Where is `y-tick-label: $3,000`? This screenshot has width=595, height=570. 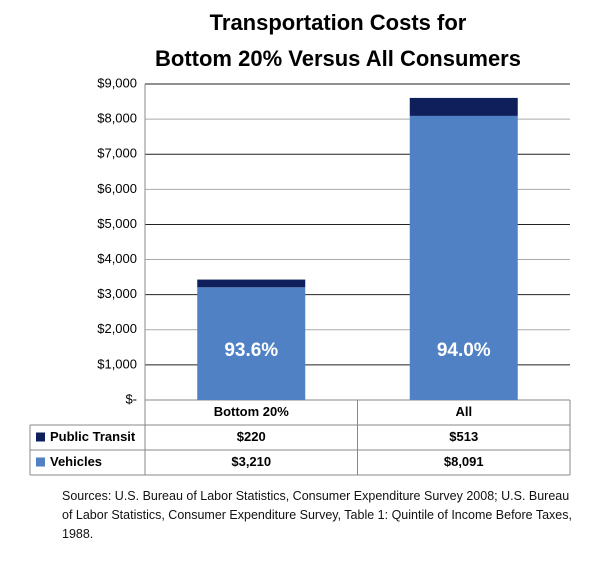
y-tick-label: $3,000 is located at coordinates (117, 293).